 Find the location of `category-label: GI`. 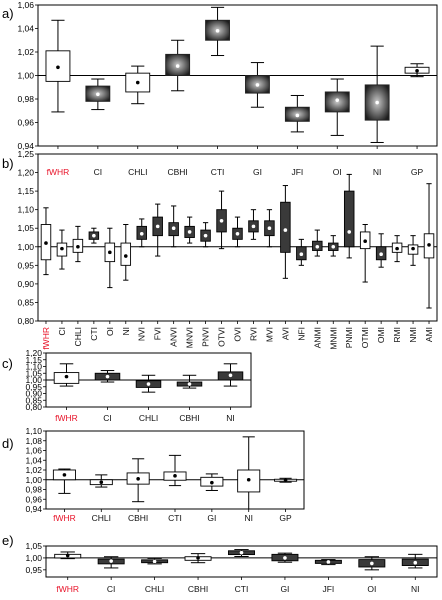

category-label: GI is located at coordinates (257, 172).